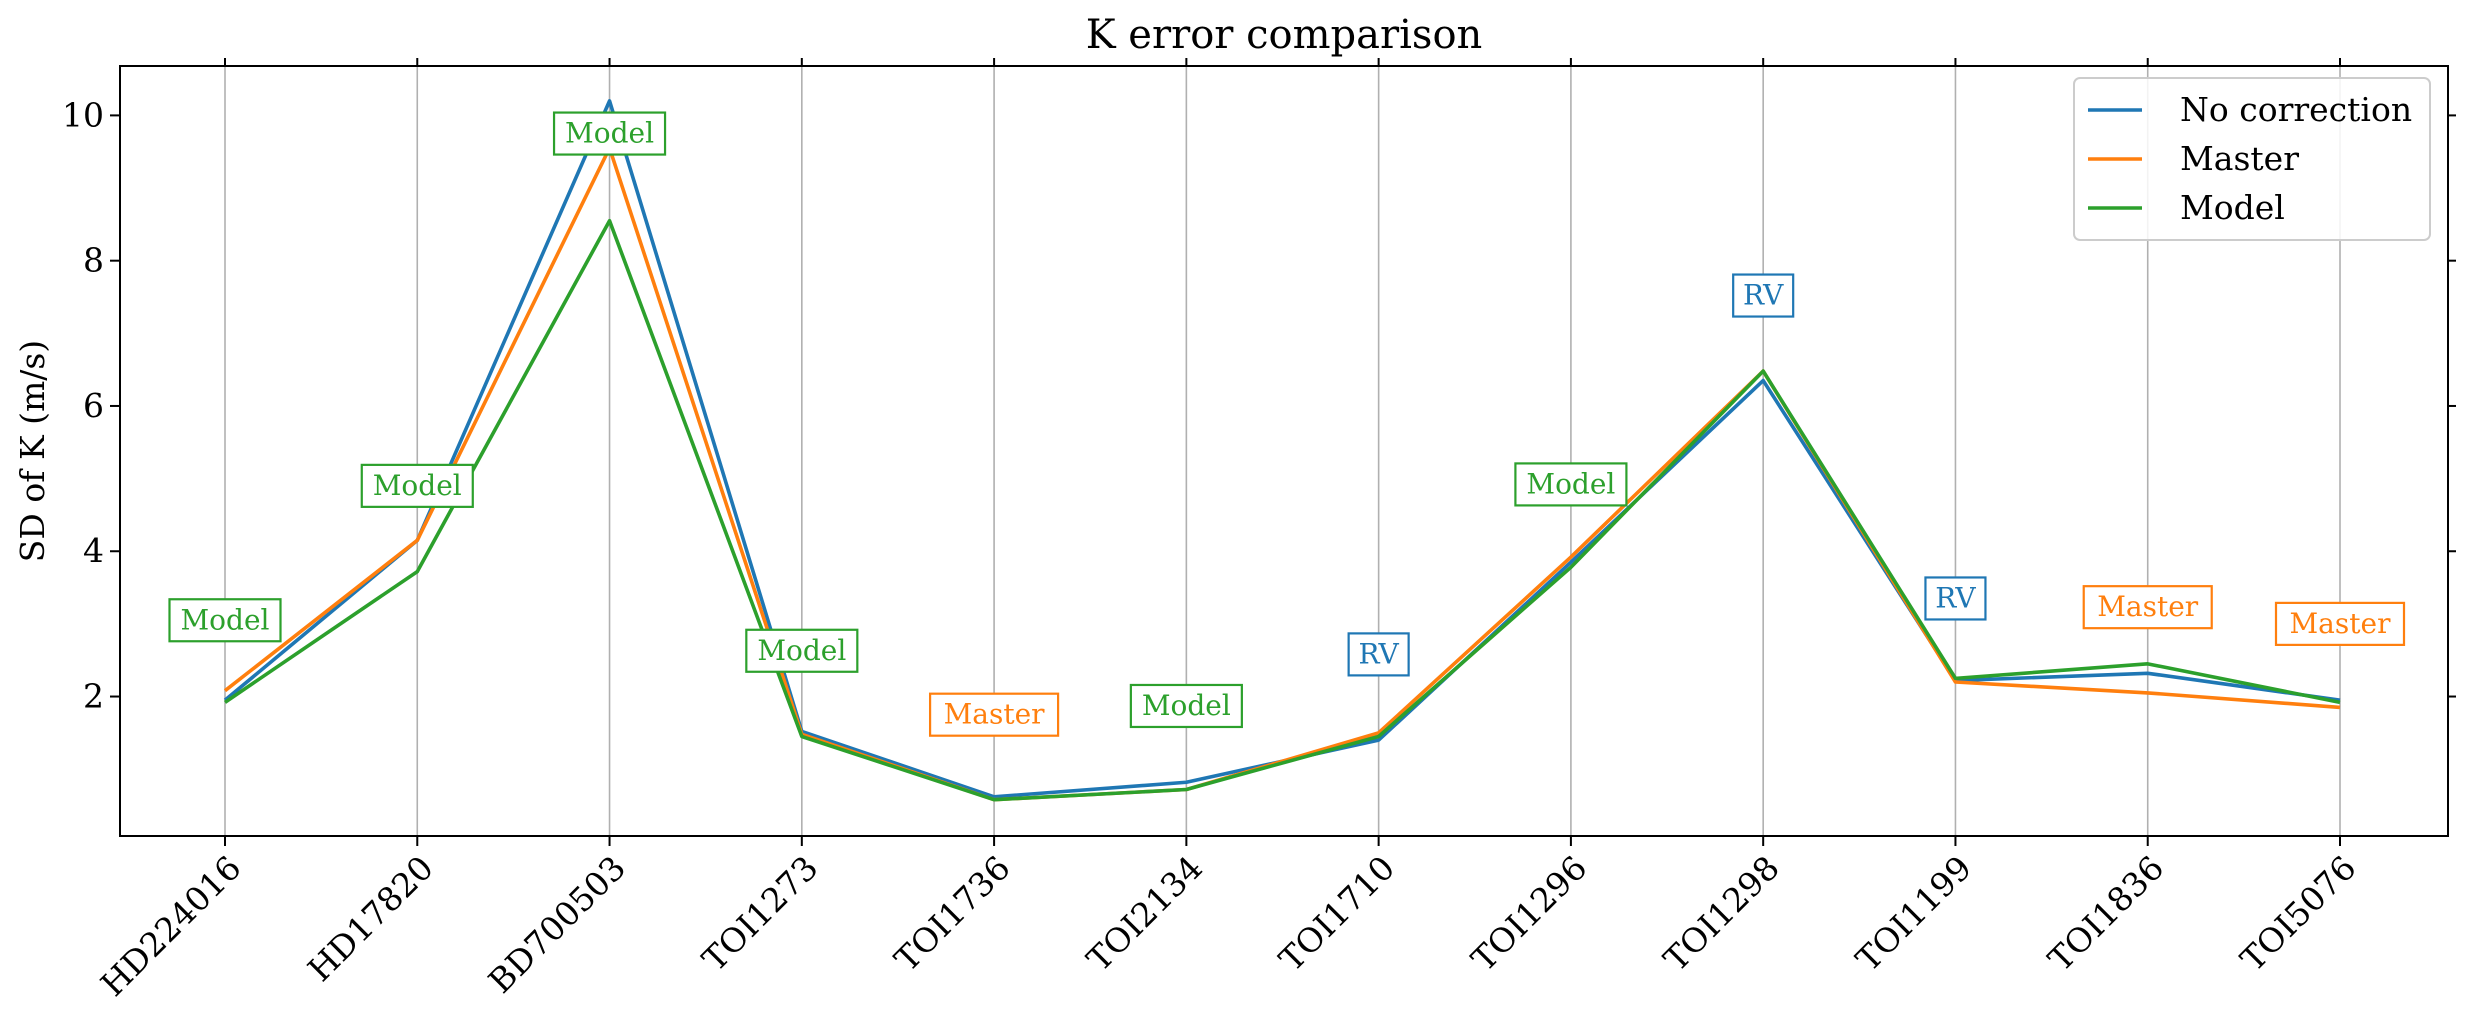 The width and height of the screenshot is (2470, 1028). I want to click on y-tick-label: 8, so click(93, 260).